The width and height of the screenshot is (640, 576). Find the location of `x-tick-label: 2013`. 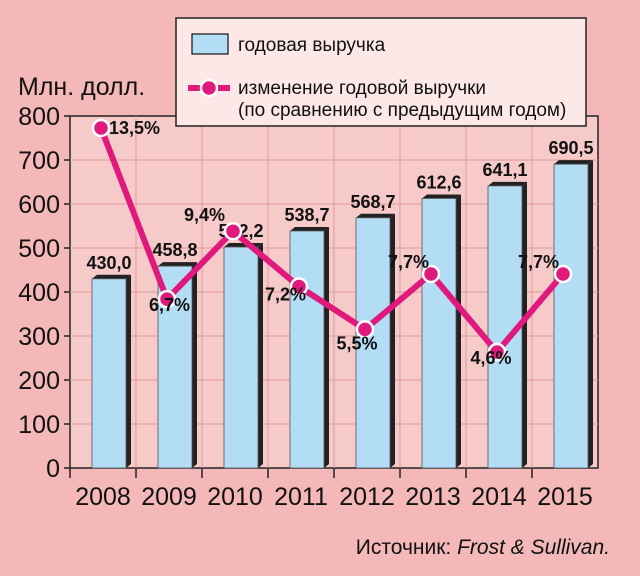

x-tick-label: 2013 is located at coordinates (433, 497).